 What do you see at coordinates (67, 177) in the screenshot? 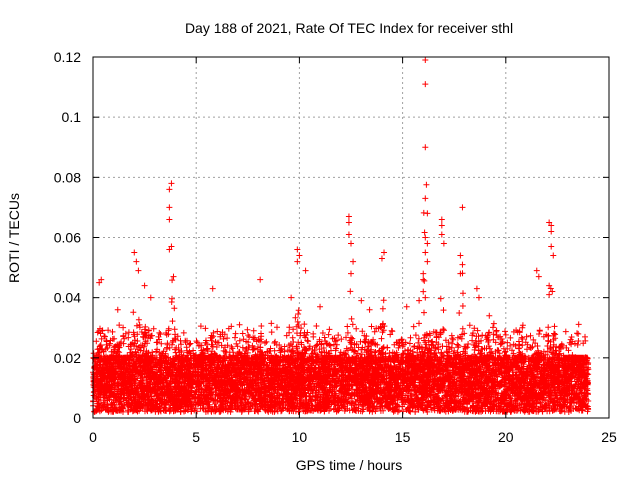
I see `y-tick-label: 0.08` at bounding box center [67, 177].